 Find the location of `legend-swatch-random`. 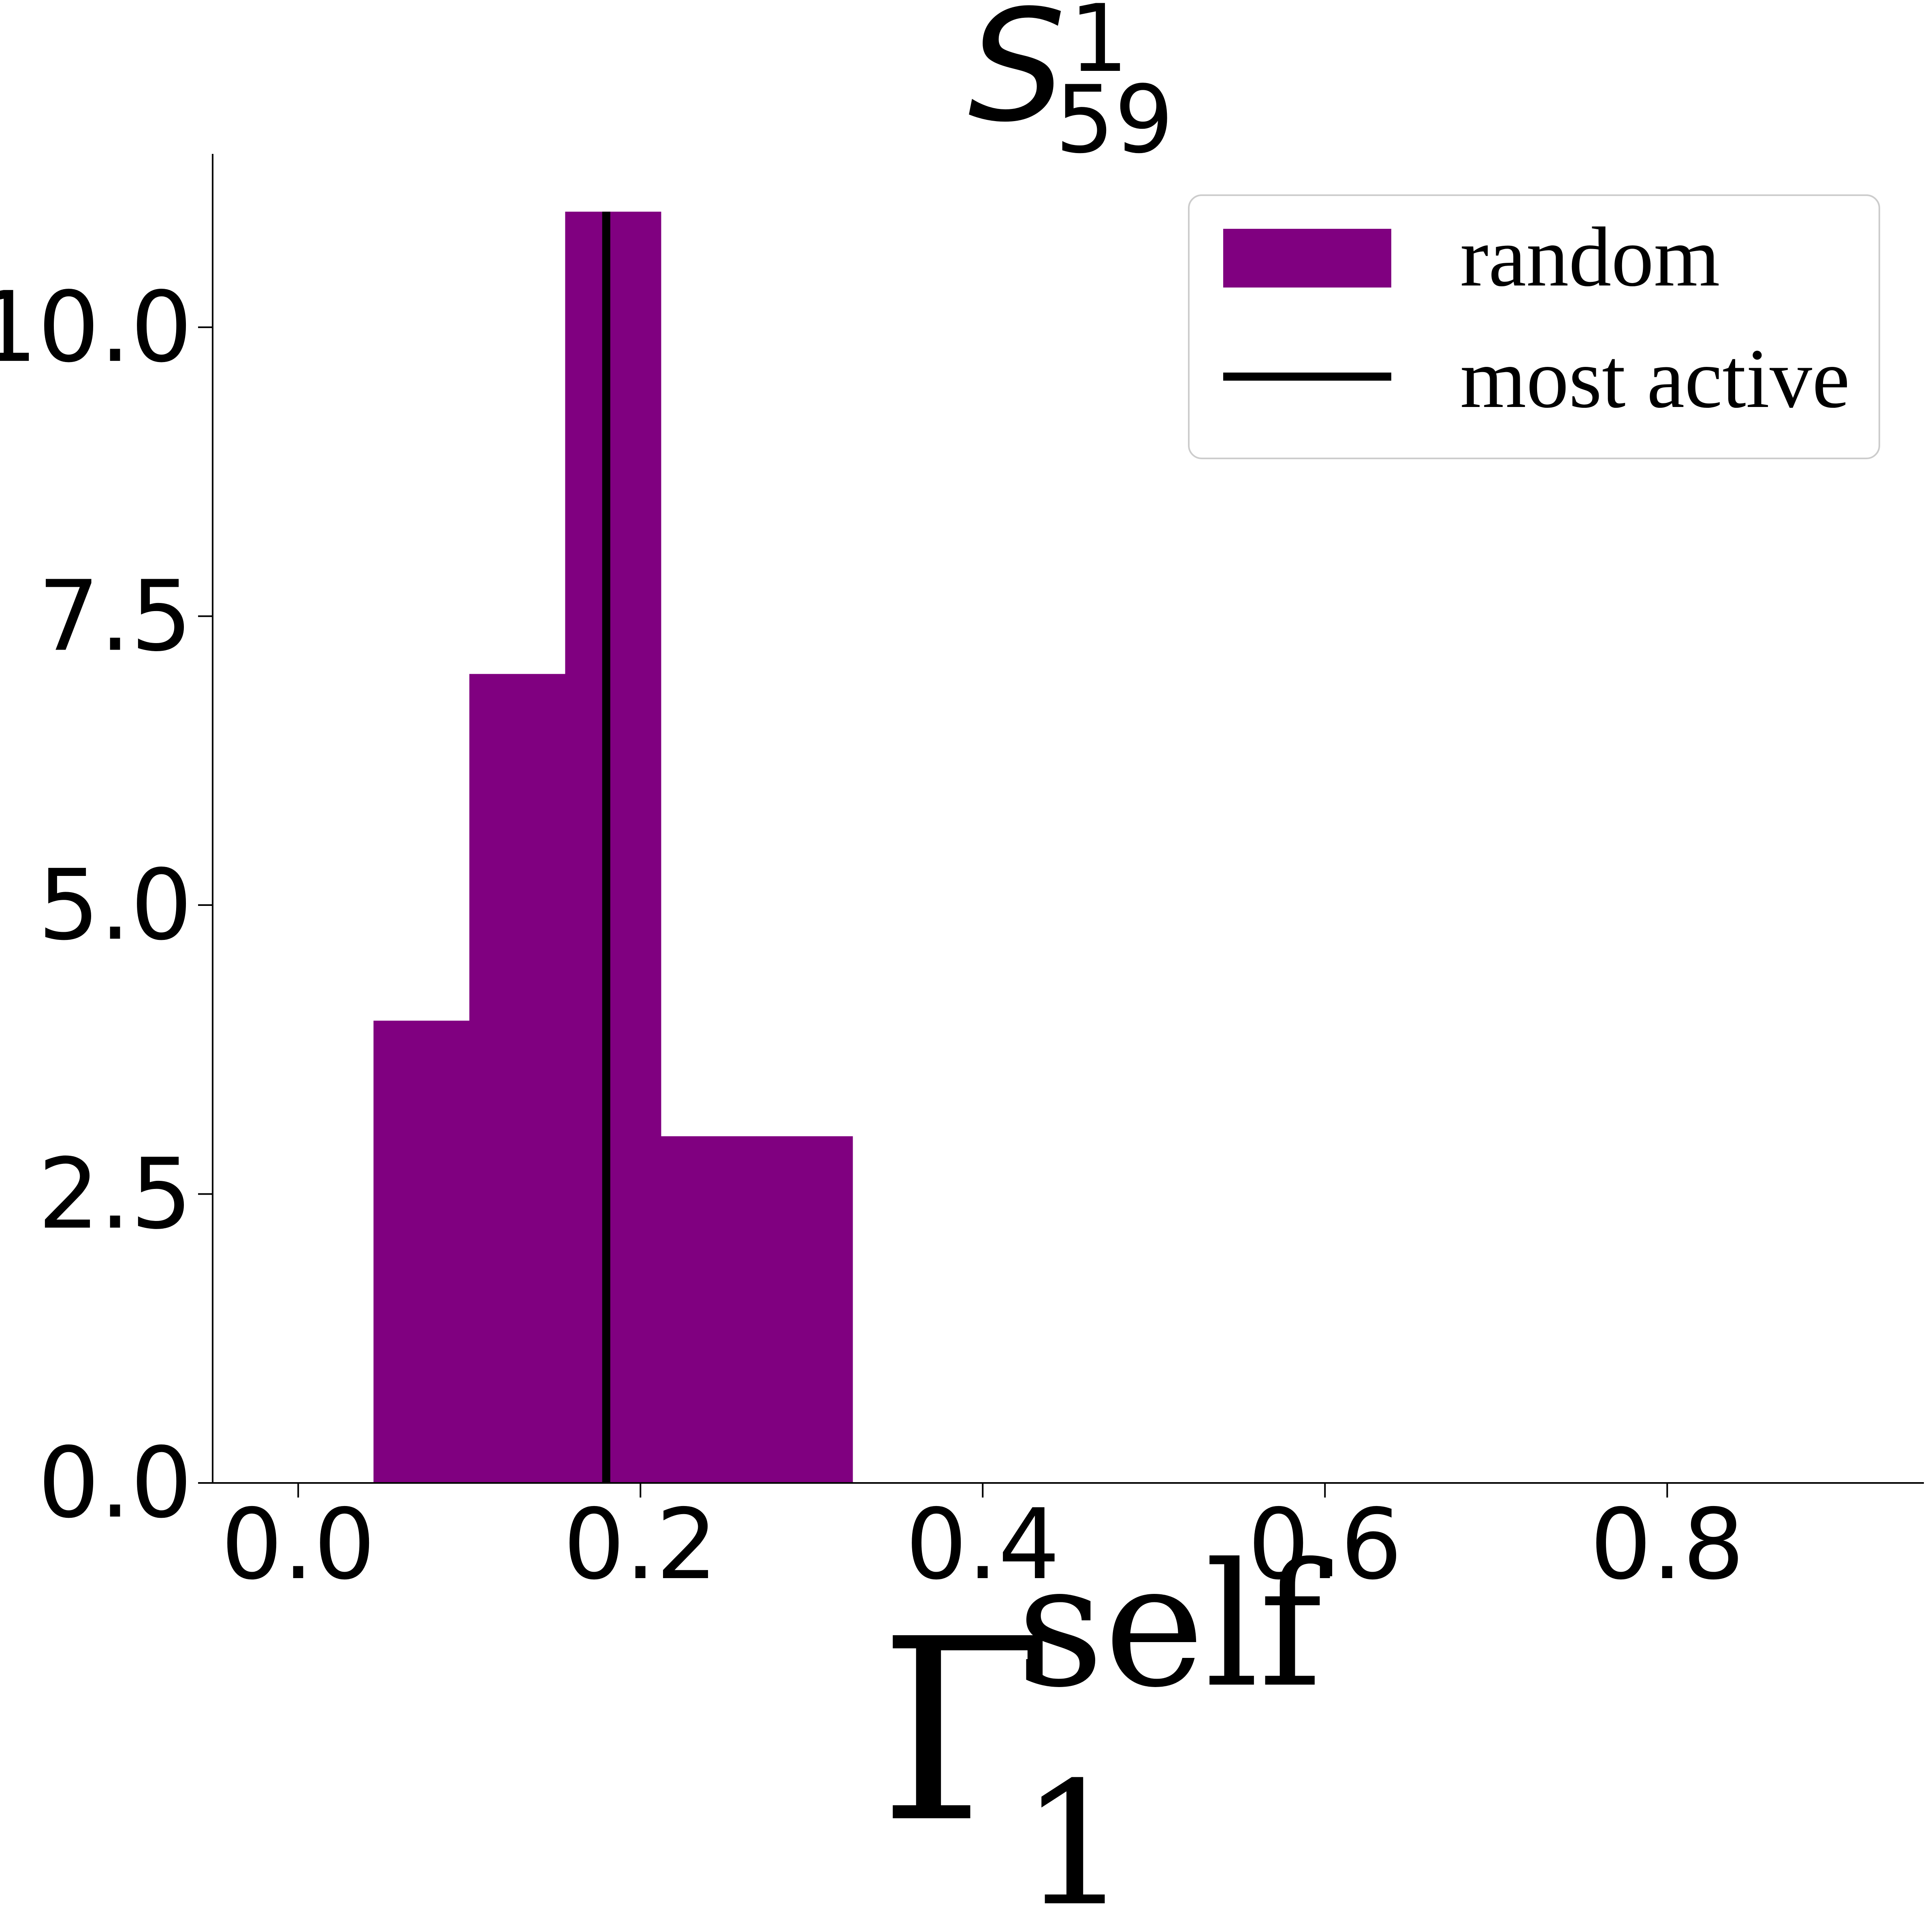

legend-swatch-random is located at coordinates (1307, 258).